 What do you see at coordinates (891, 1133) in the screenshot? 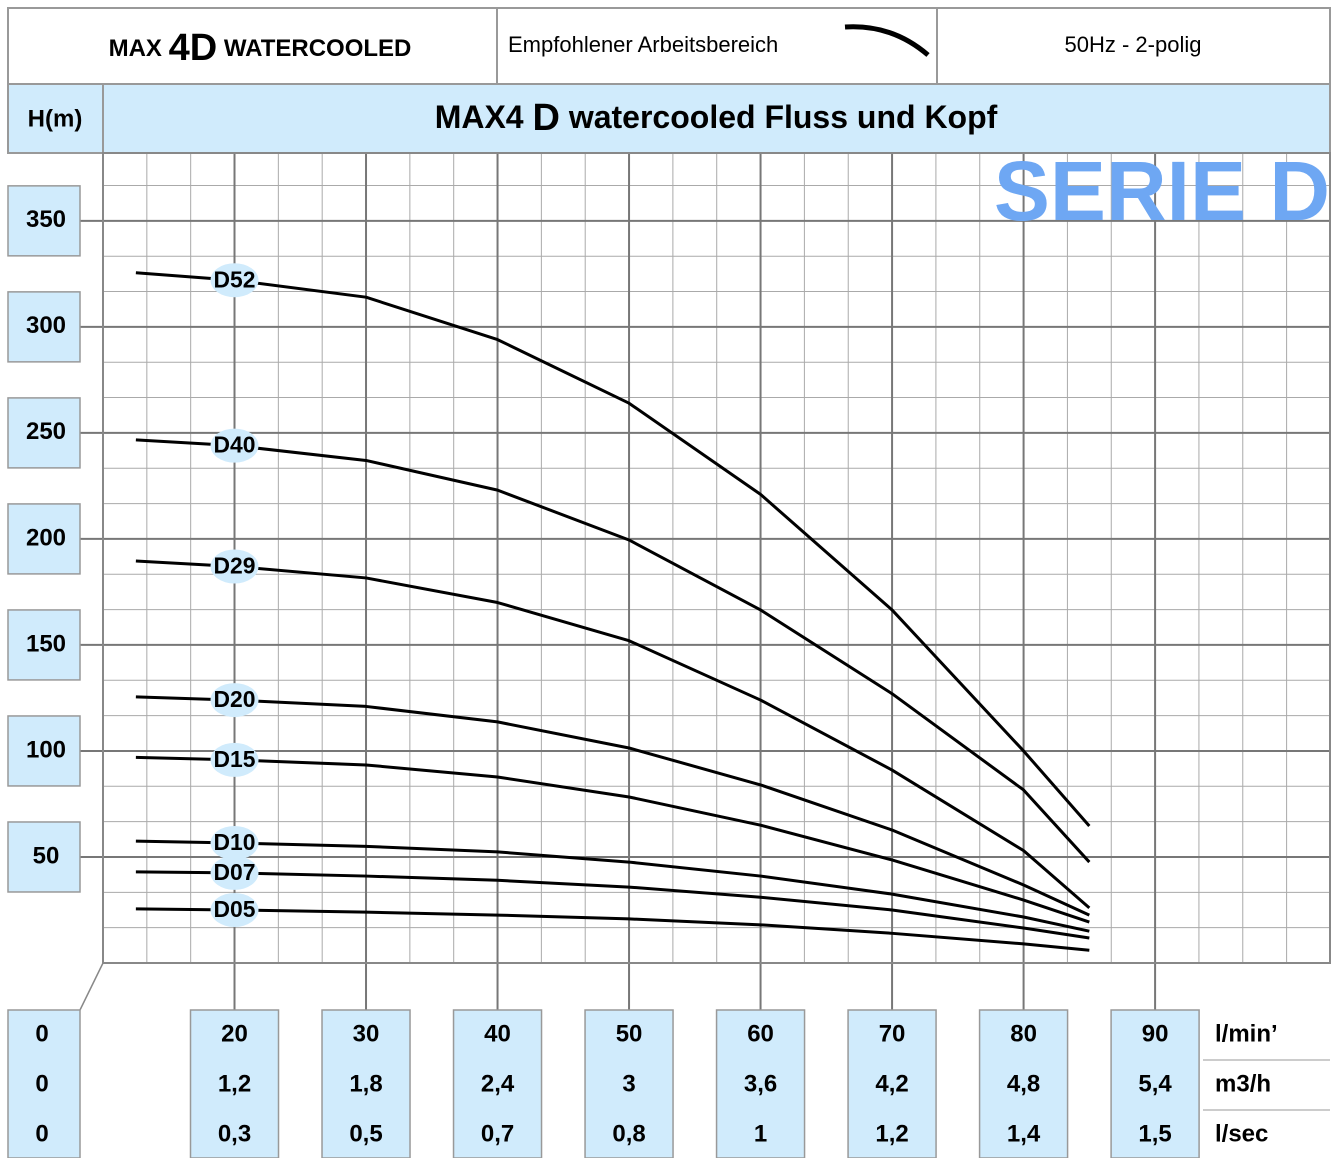
I see `x-tick-label-lsec: 1,2` at bounding box center [891, 1133].